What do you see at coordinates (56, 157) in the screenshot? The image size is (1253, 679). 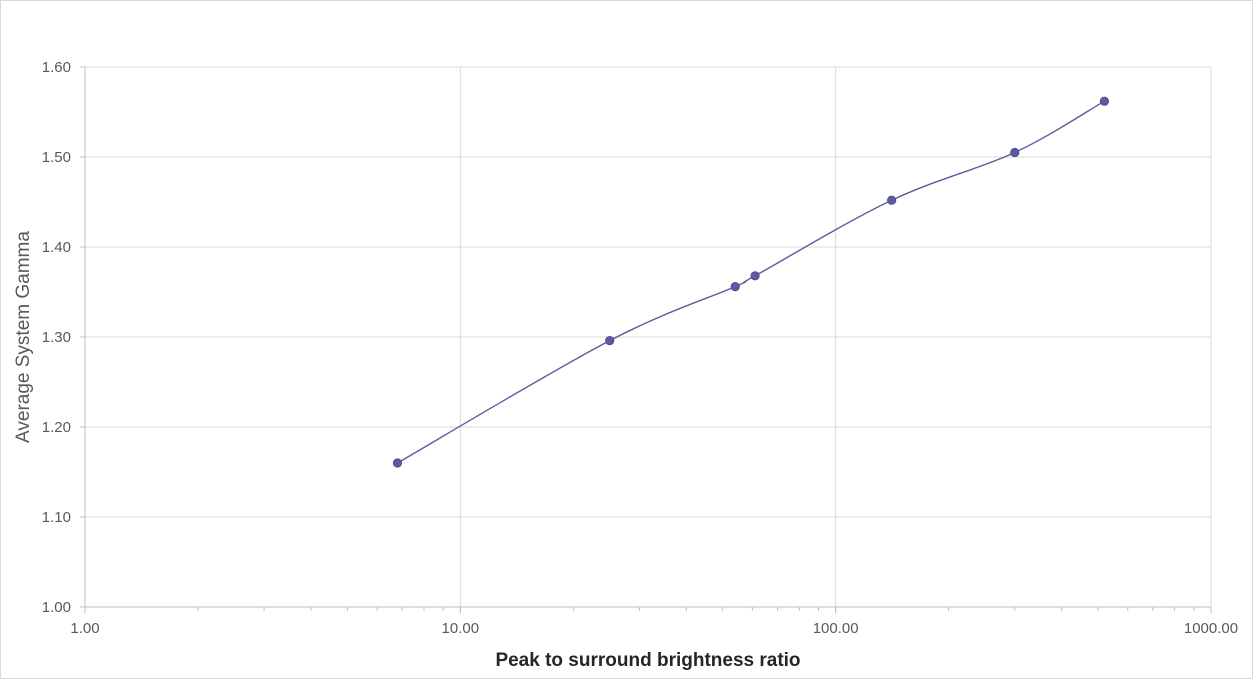 I see `y-tick-label: 1.50` at bounding box center [56, 157].